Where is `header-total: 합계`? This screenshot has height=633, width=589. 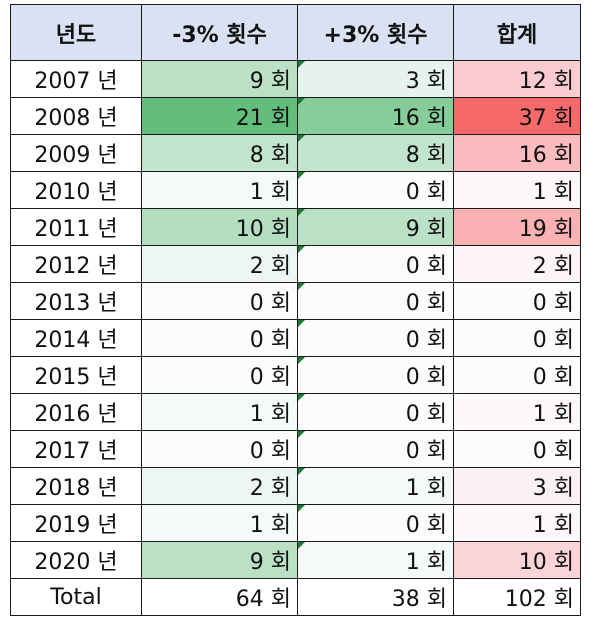 header-total: 합계 is located at coordinates (517, 32).